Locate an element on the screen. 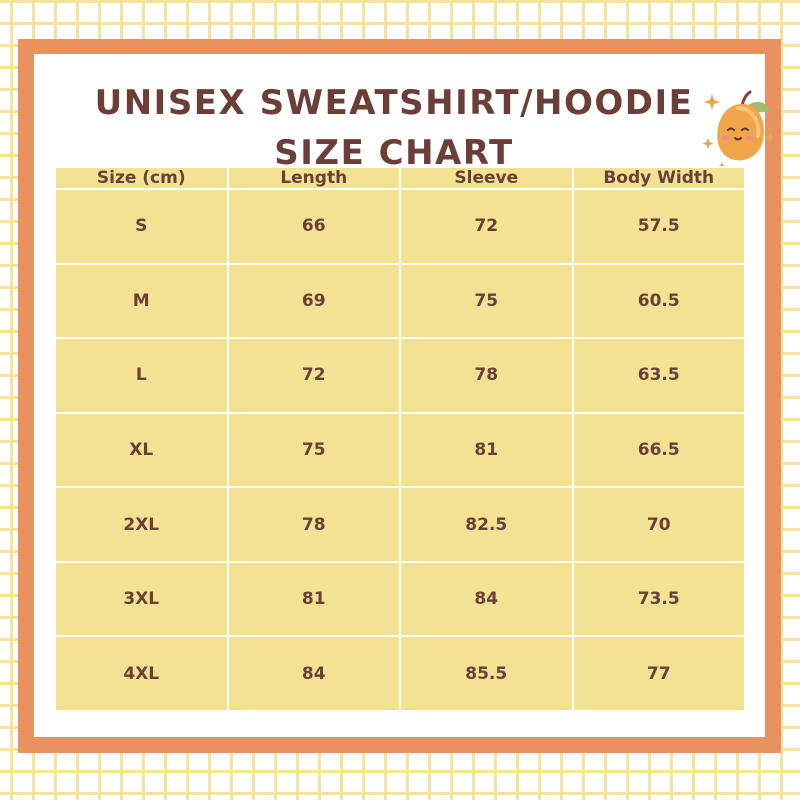 This screenshot has width=800, height=800. cell-length: 72 is located at coordinates (313, 375).